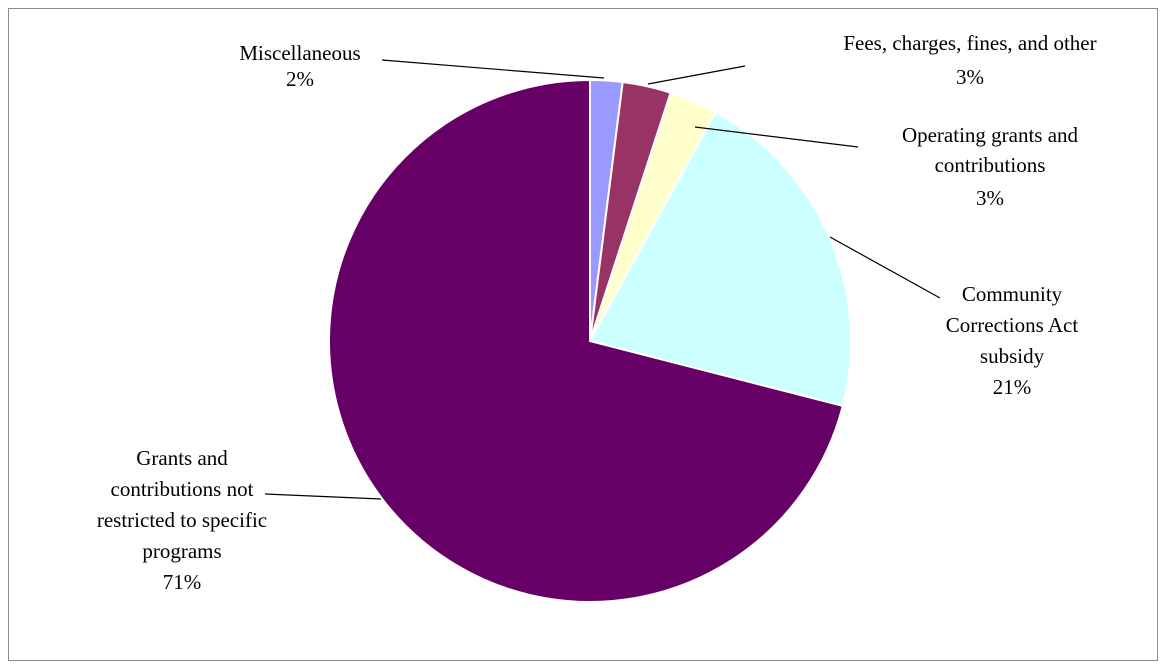  Describe the element at coordinates (299, 53) in the screenshot. I see `slice-category-label-1: Miscellaneous` at that location.